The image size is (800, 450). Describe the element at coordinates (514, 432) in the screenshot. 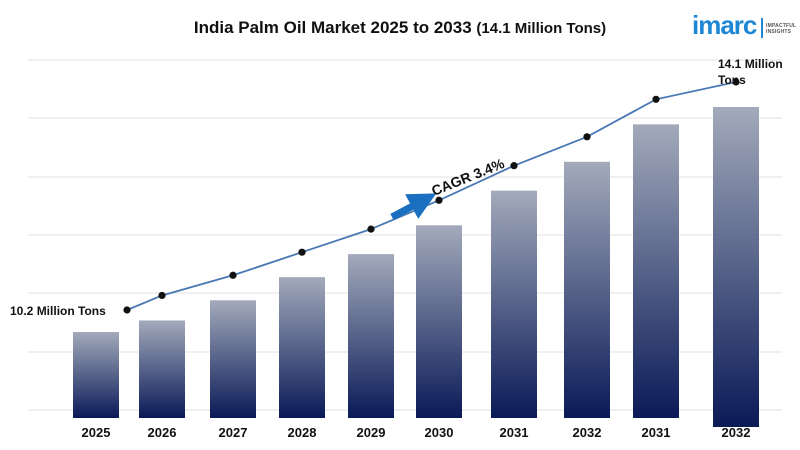

I see `x-tick-label-6: 2031` at that location.